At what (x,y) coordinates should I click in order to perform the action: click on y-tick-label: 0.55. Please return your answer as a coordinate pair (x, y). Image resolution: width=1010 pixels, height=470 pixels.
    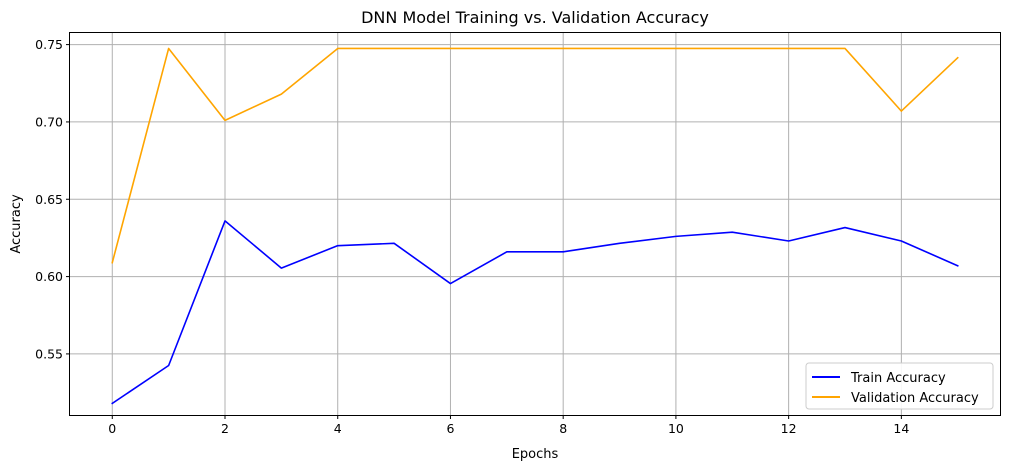
    Looking at the image, I should click on (49, 353).